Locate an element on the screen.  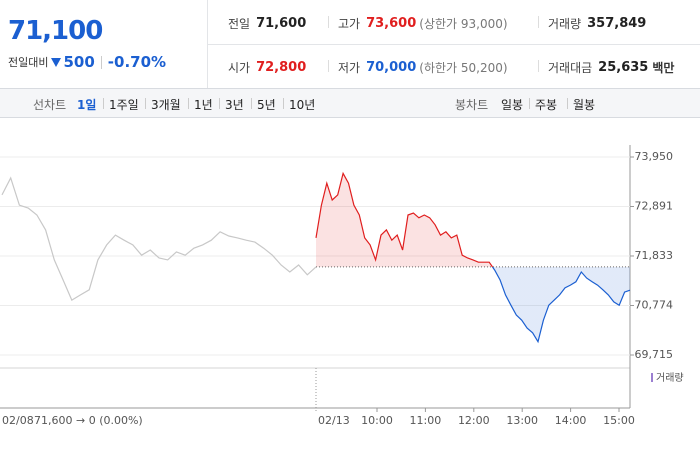
summary-label: 저가 is located at coordinates (349, 68).